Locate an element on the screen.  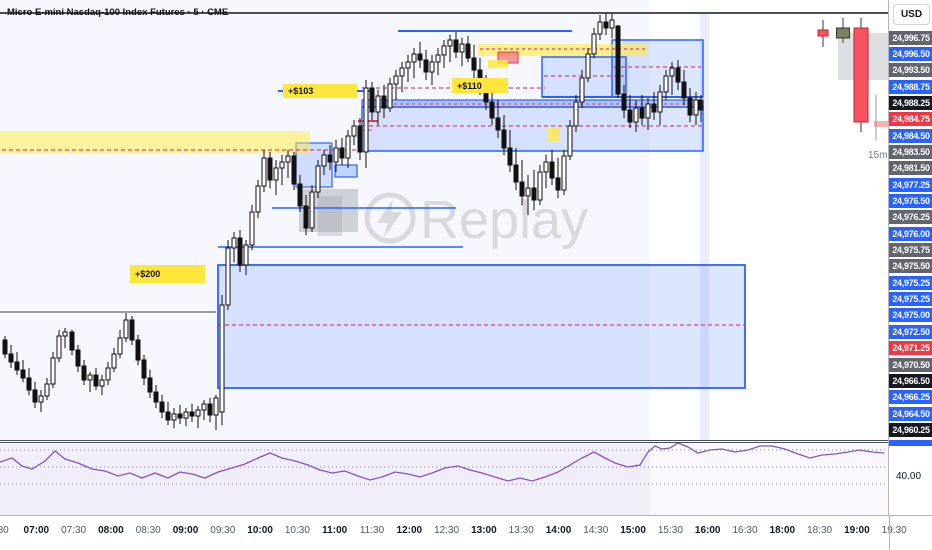
price-scale-label: 24,984.50 is located at coordinates (910, 135).